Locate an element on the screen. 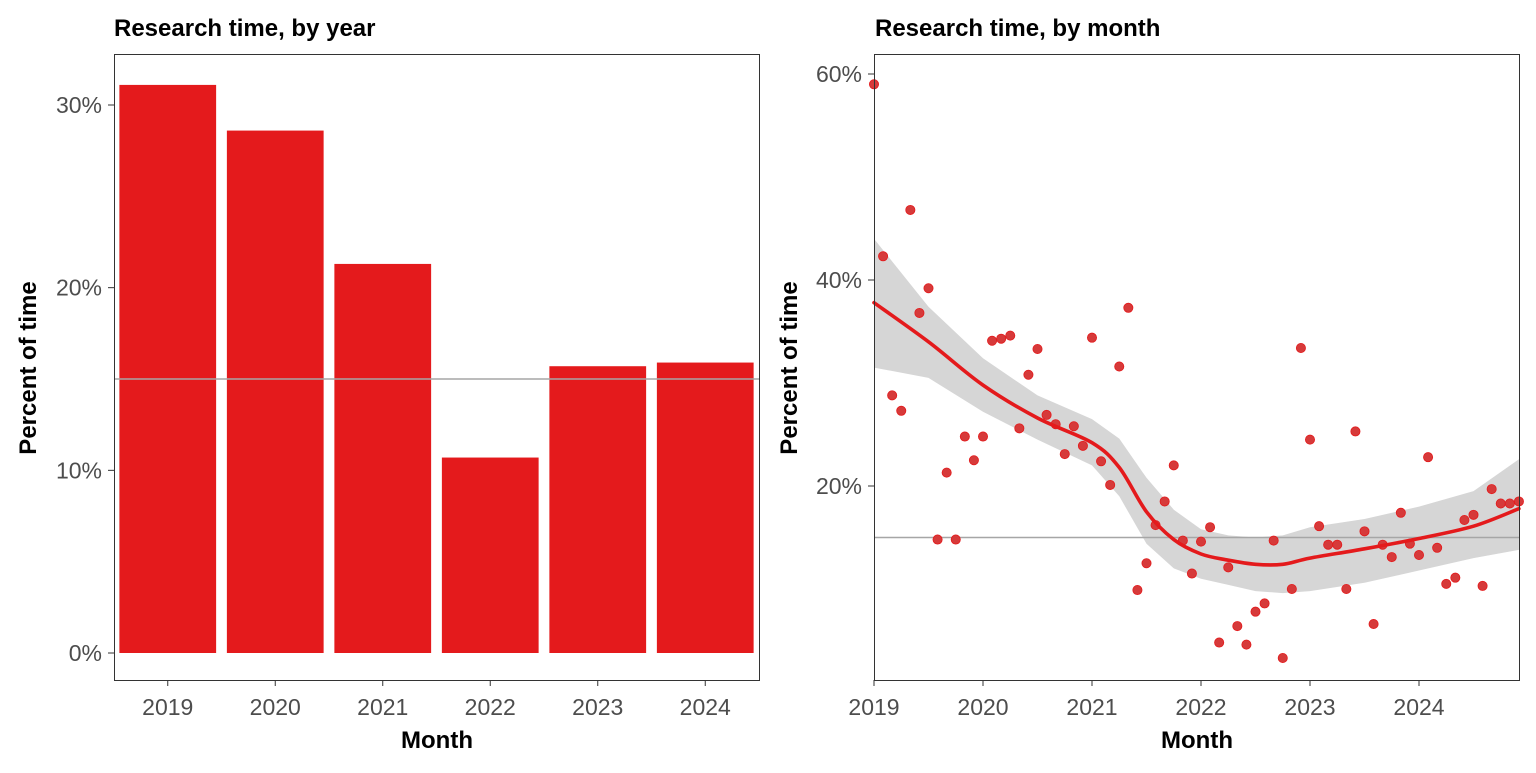 This screenshot has width=1536, height=773. scatter-chart-title: Research time, by month is located at coordinates (1017, 28).